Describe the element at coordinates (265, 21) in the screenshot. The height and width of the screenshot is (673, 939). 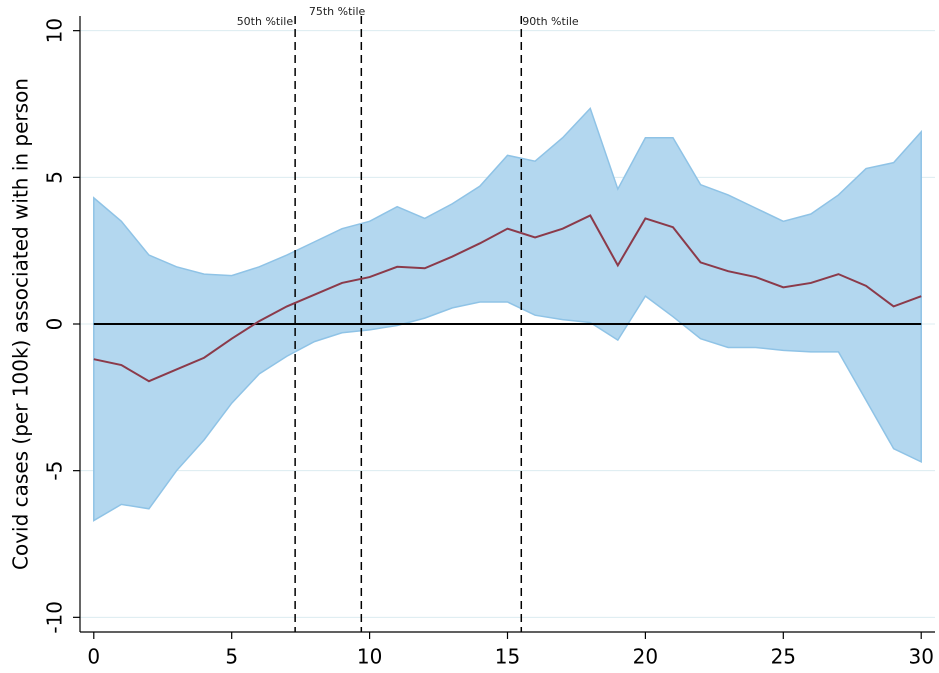
I see `reference-label: 50th %tile` at that location.